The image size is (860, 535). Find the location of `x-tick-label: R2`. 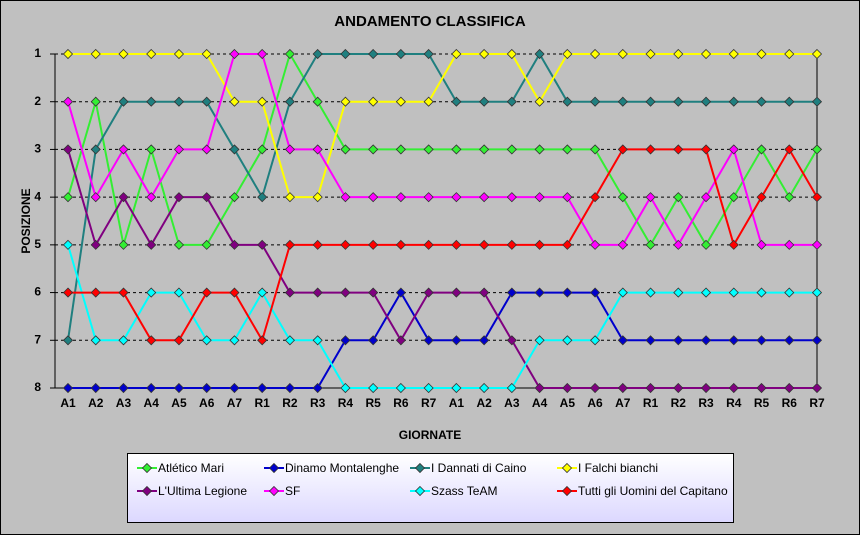

x-tick-label: R2 is located at coordinates (679, 403).